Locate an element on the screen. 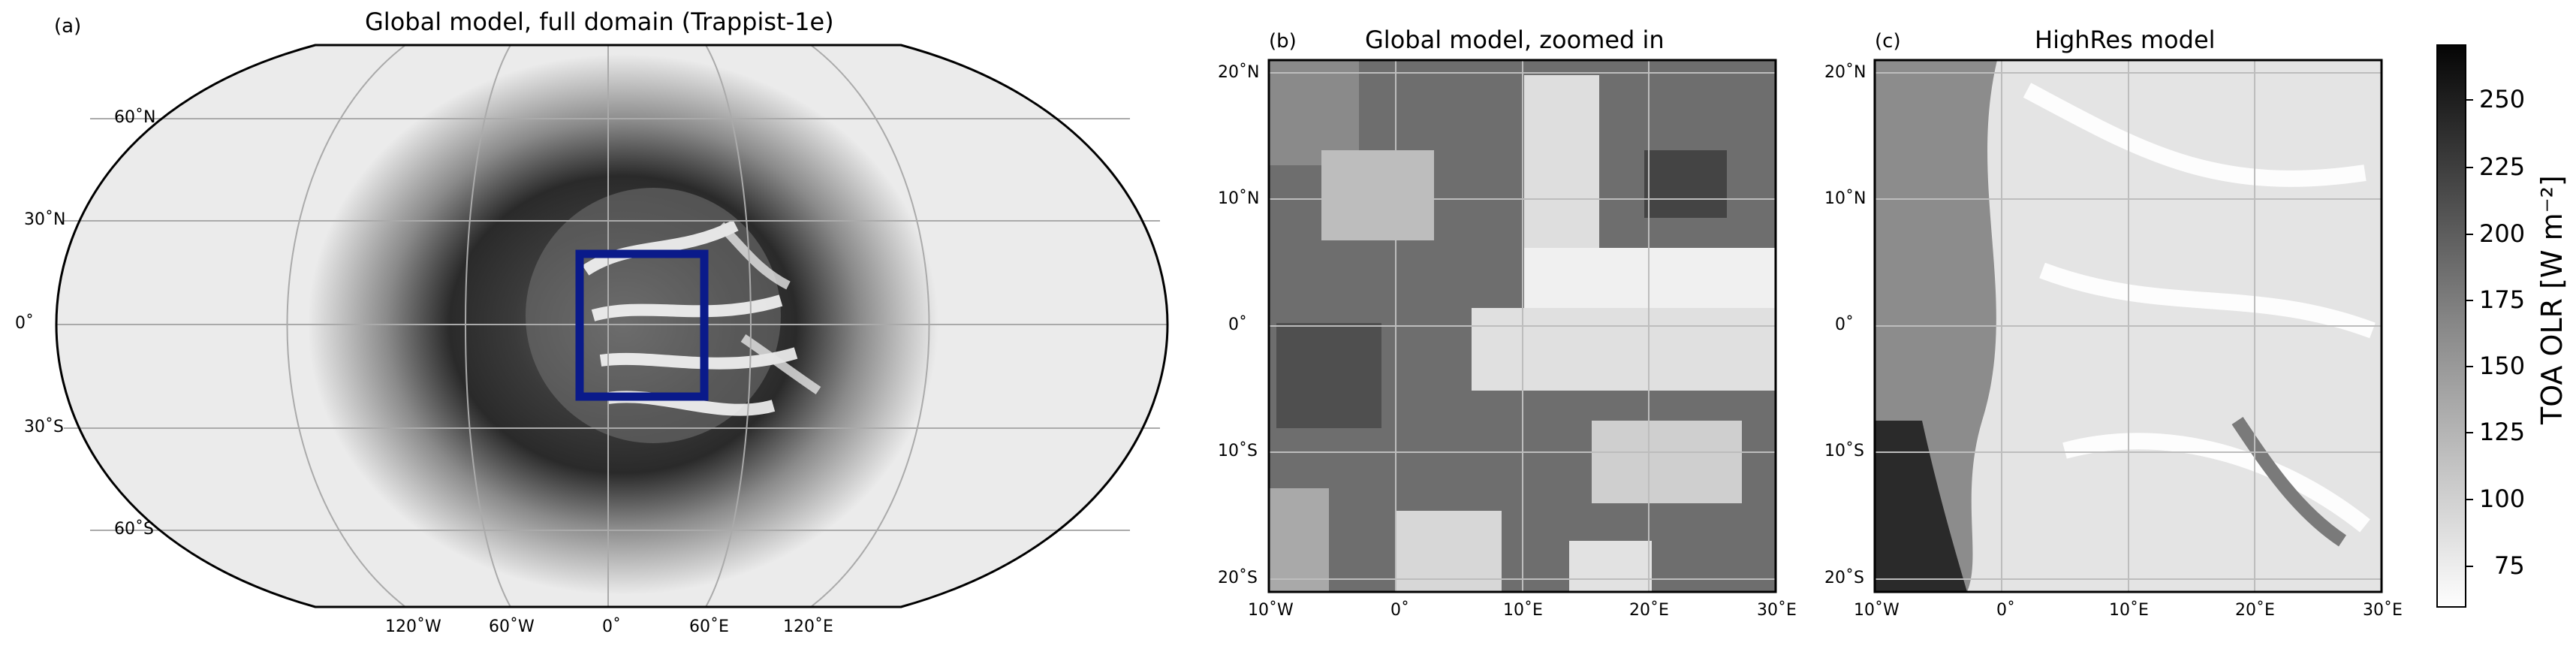 The image size is (2576, 652). panel-a-lon-tick: 60˚E is located at coordinates (709, 626).